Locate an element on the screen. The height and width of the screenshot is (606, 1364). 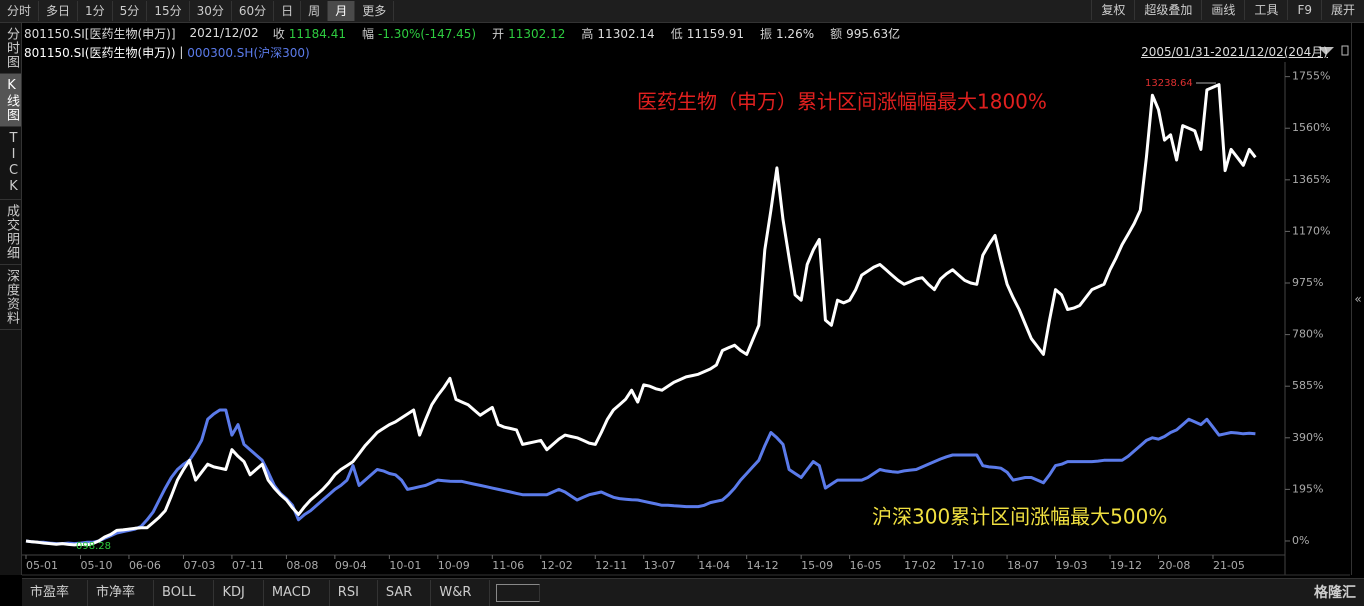
info-field: 低 11159.91 is located at coordinates (713, 33).